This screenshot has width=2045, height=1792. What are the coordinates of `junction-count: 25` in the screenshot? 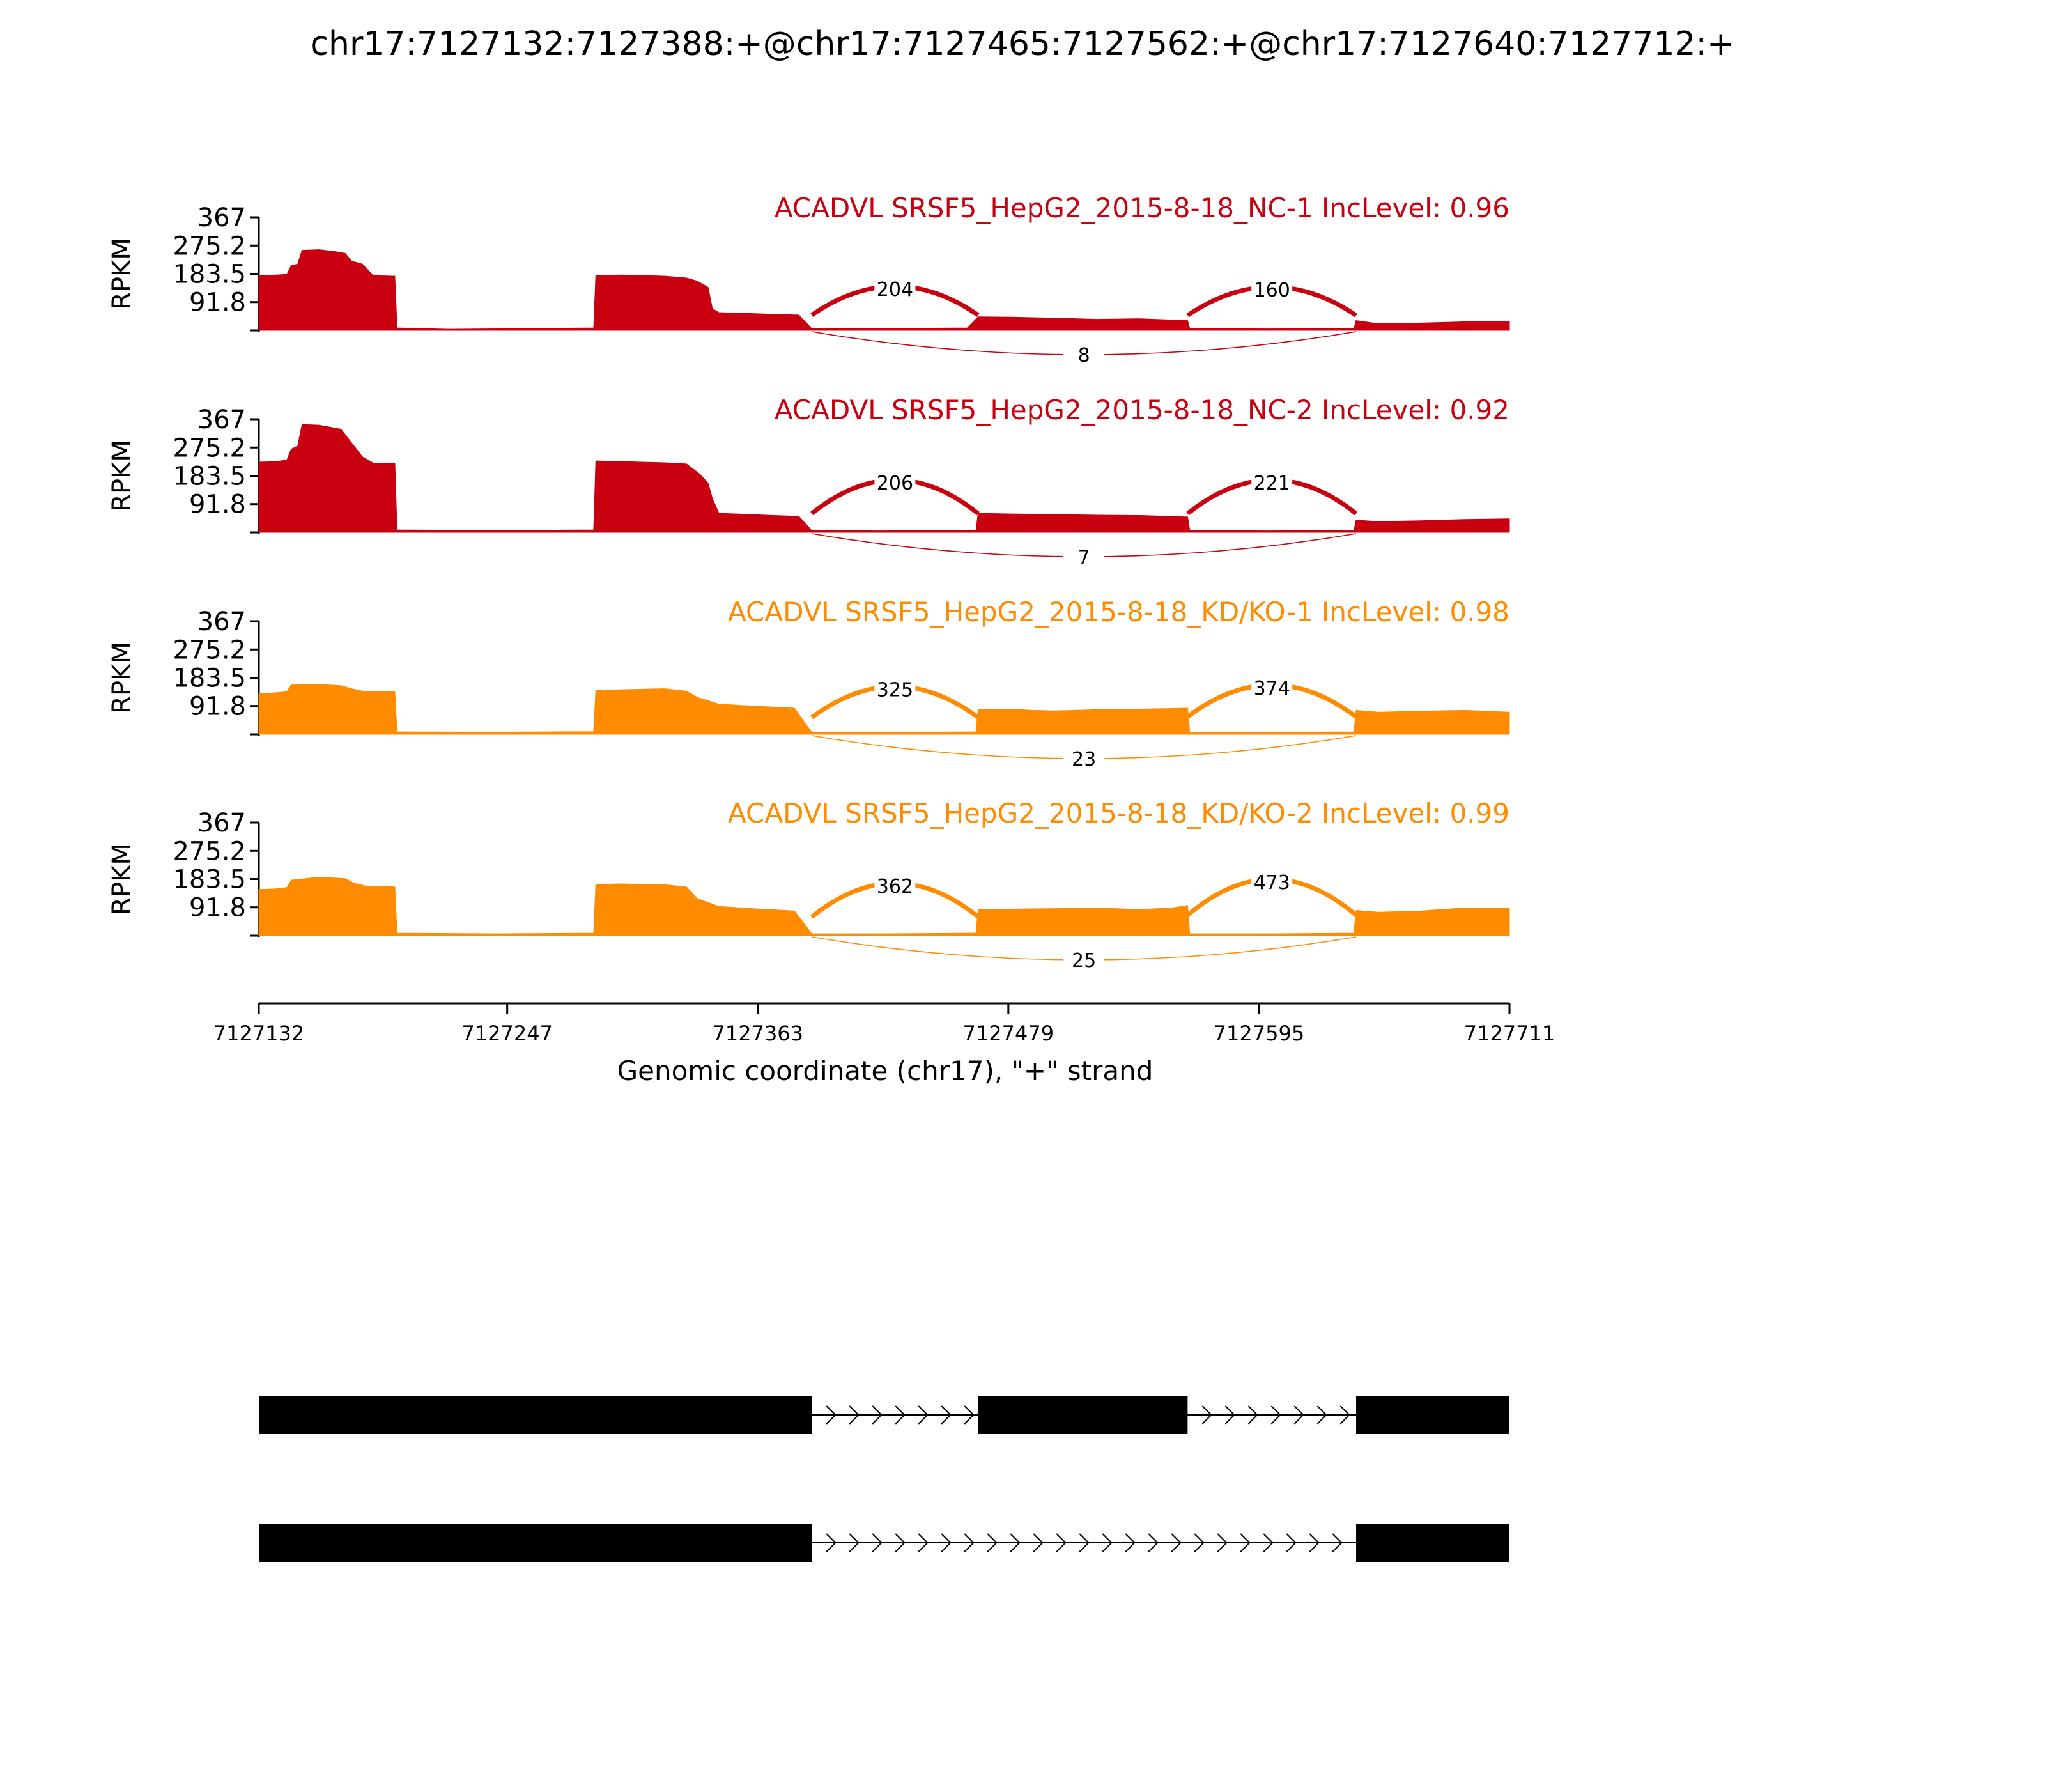 It's located at (1084, 961).